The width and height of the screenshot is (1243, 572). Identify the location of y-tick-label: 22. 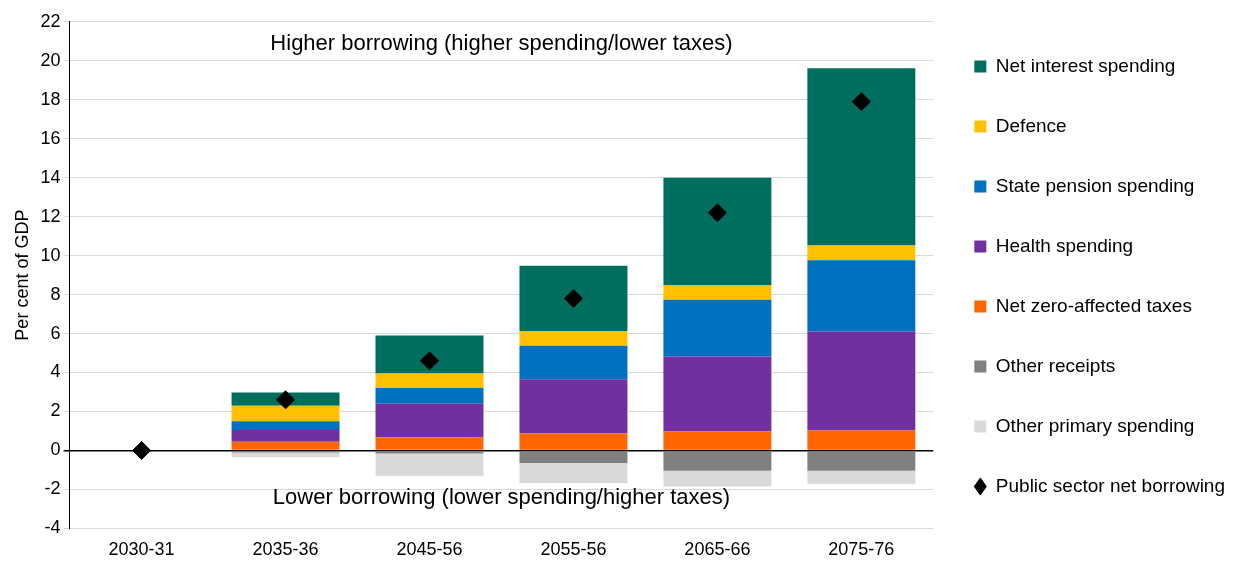
(50, 20).